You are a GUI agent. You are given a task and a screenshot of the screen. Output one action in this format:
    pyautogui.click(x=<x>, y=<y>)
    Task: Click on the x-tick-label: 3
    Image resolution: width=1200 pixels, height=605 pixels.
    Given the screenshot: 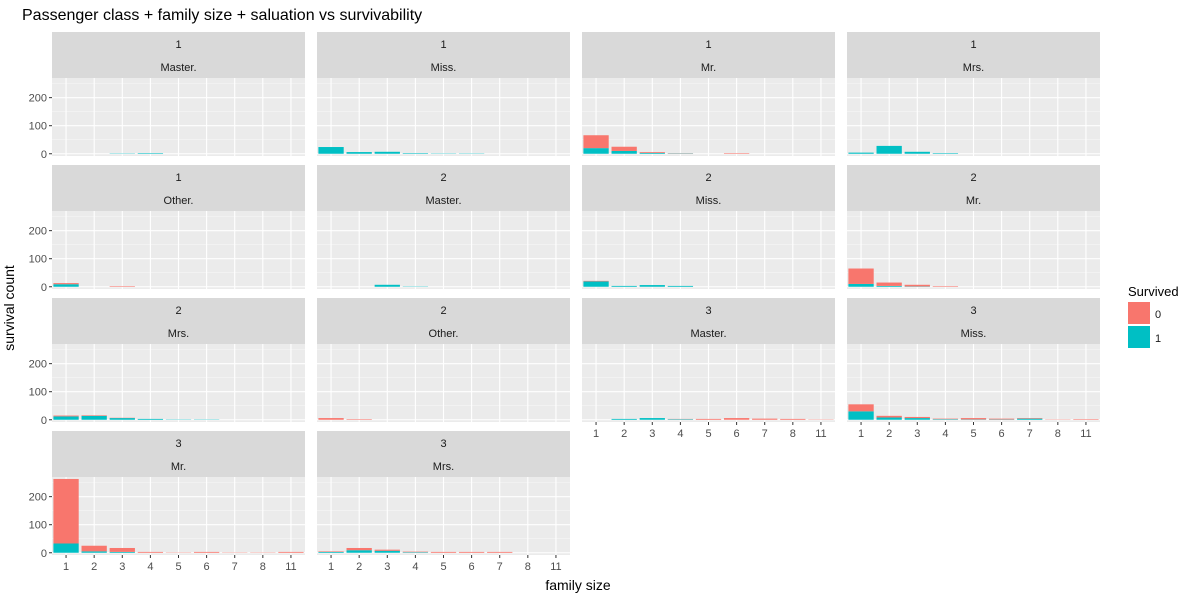 What is the action you would take?
    pyautogui.click(x=652, y=434)
    